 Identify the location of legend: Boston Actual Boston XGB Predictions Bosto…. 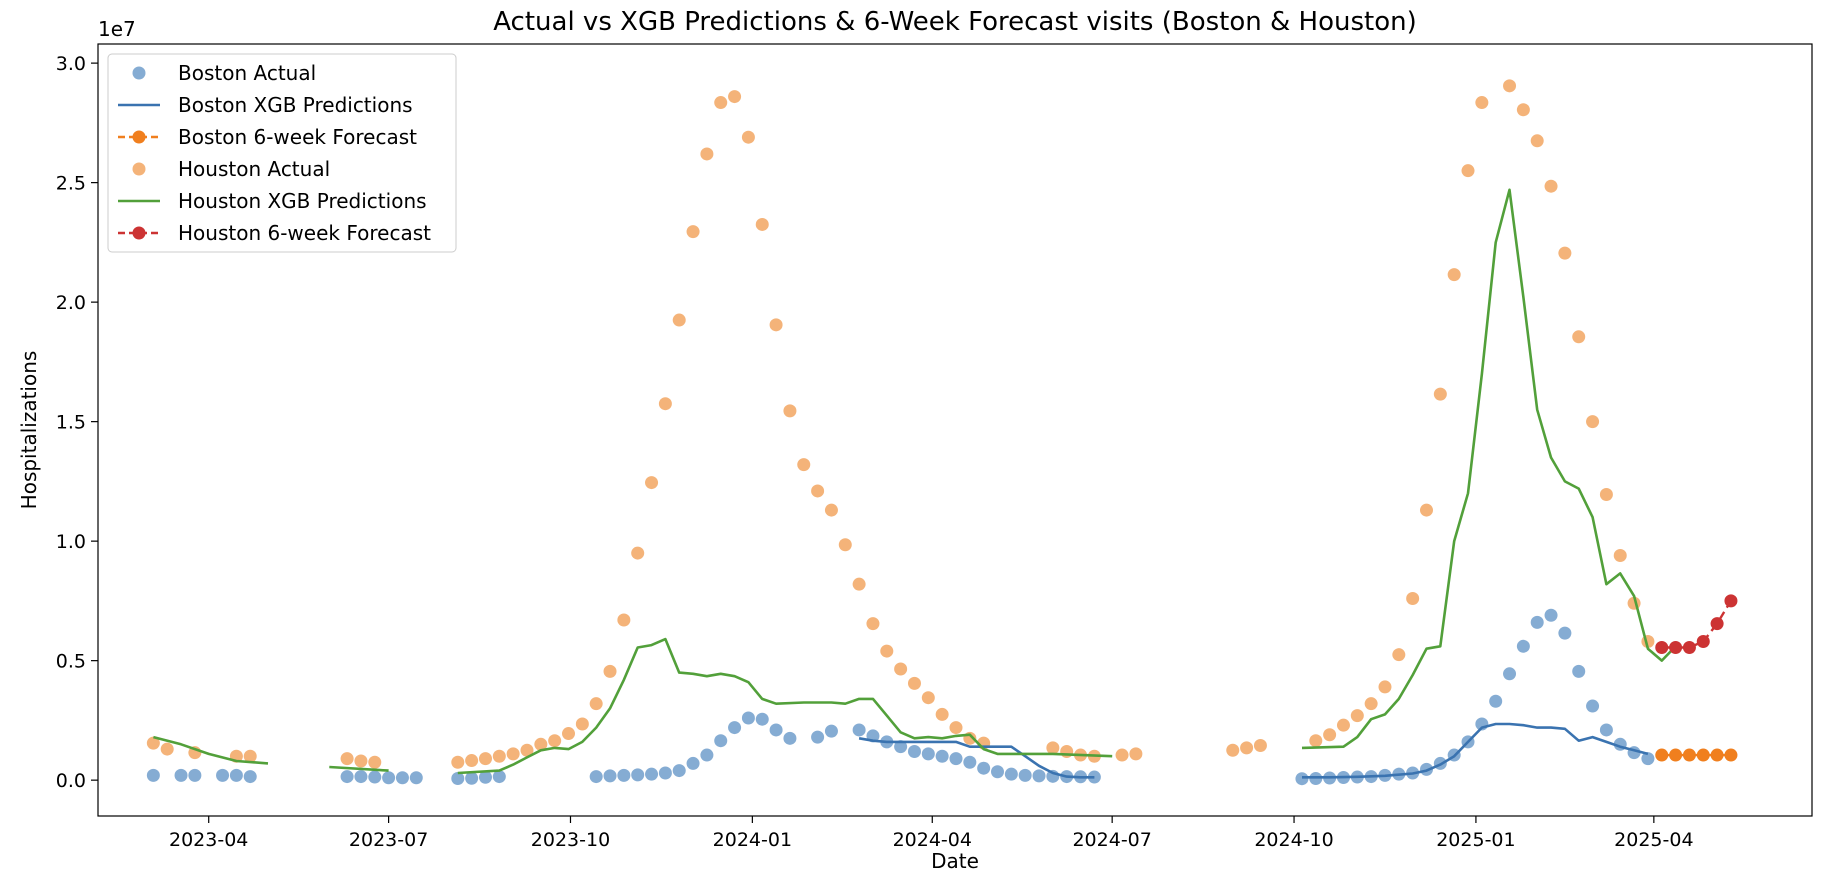
(282, 153).